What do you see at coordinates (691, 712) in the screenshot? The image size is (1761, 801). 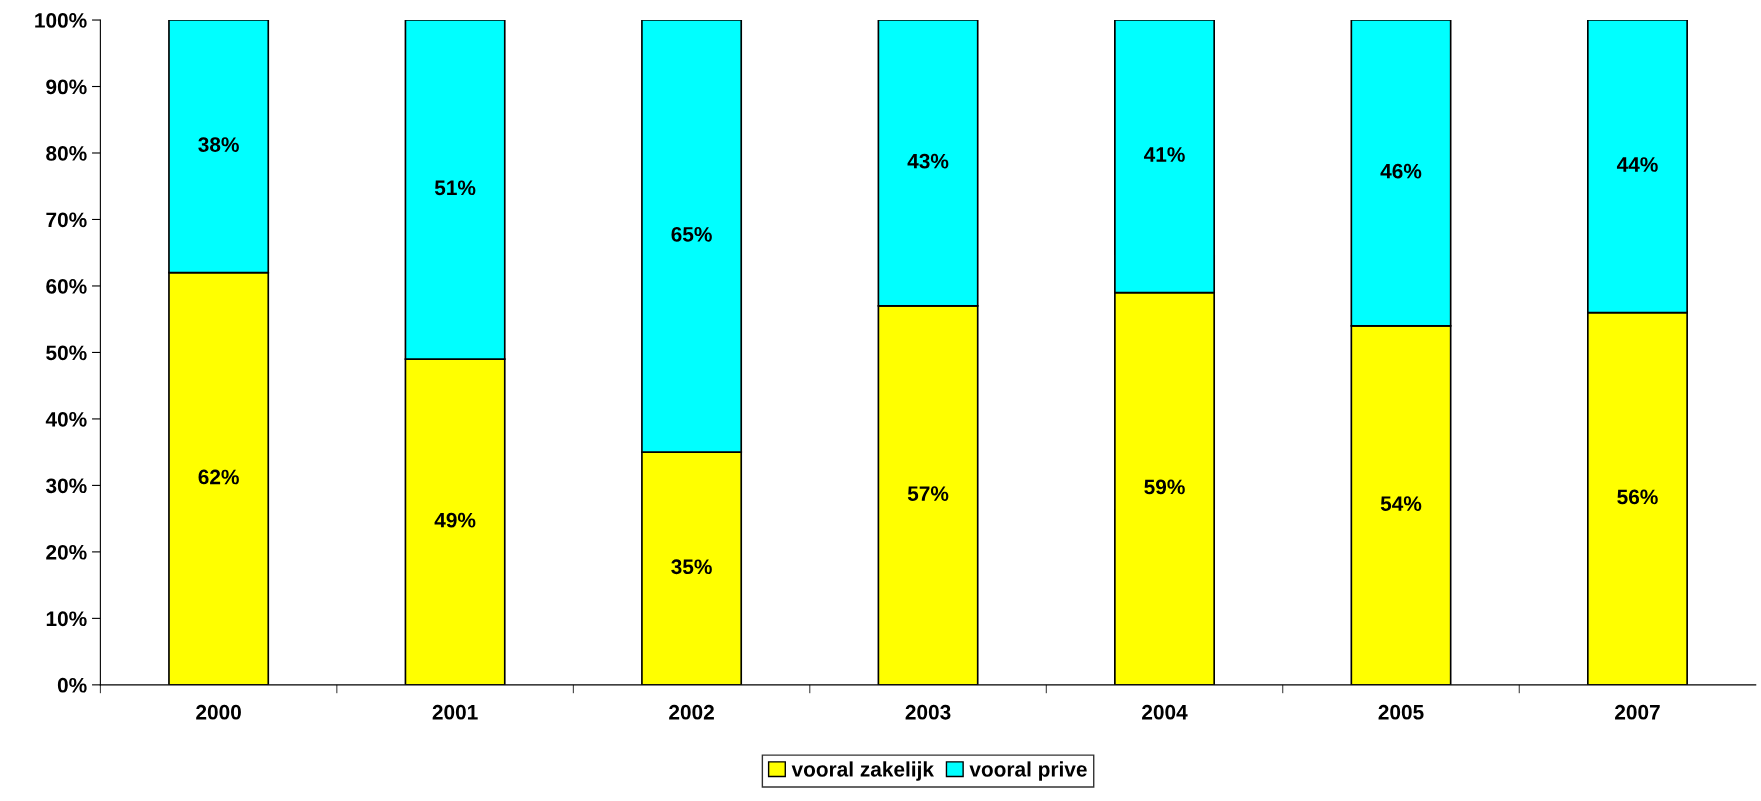 I see `x-tick-label: 2002` at bounding box center [691, 712].